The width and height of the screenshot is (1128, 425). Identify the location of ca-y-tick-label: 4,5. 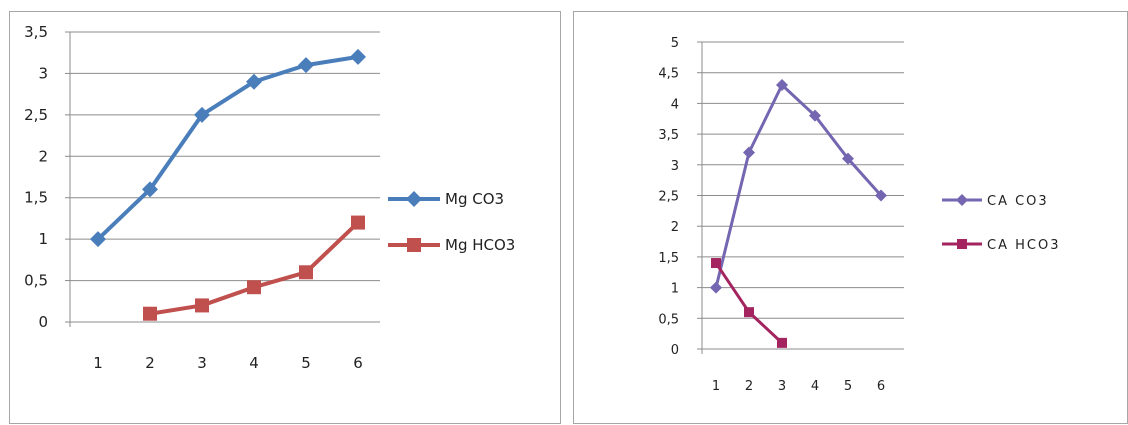
(668, 74).